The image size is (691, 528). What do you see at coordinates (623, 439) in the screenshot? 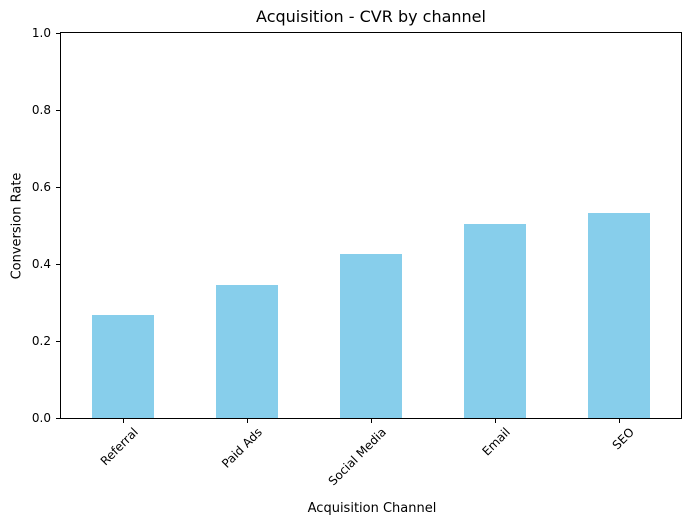
I see `x-tick-label-seo: SEO` at bounding box center [623, 439].